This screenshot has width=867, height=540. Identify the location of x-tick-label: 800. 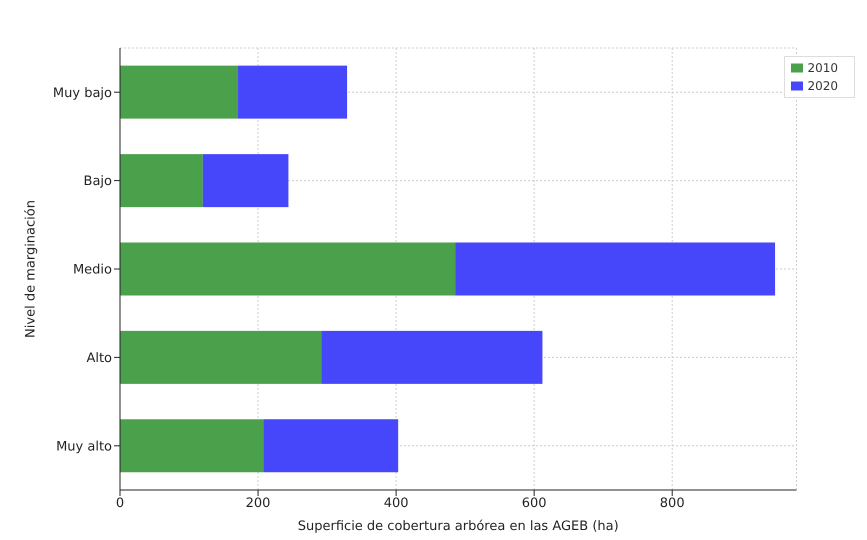
(672, 504).